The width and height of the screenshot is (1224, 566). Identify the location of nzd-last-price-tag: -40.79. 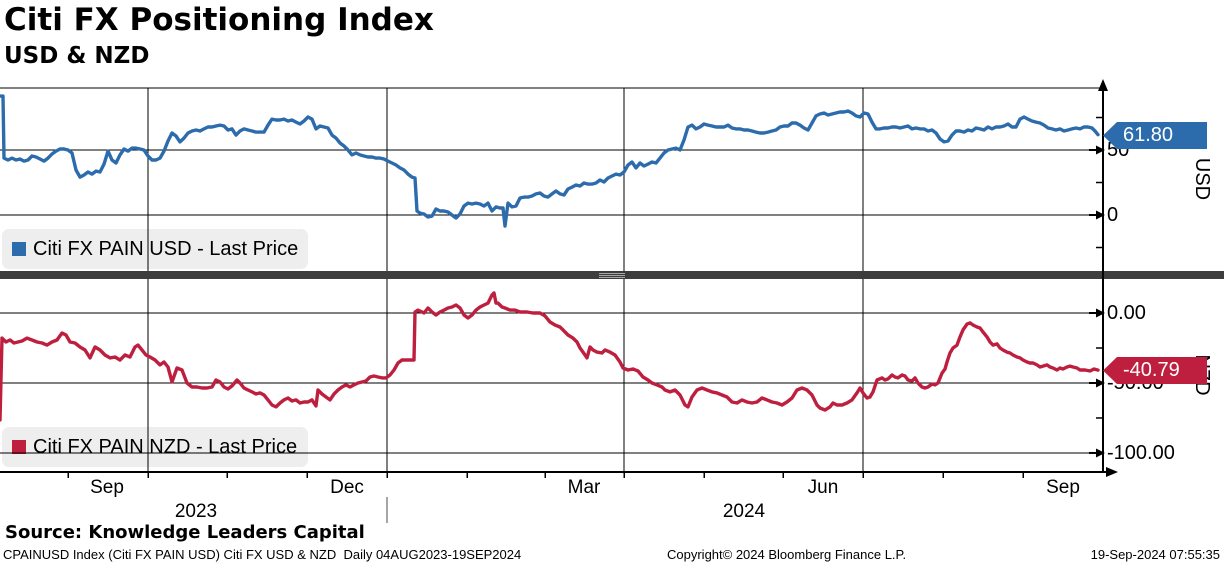
(1155, 370).